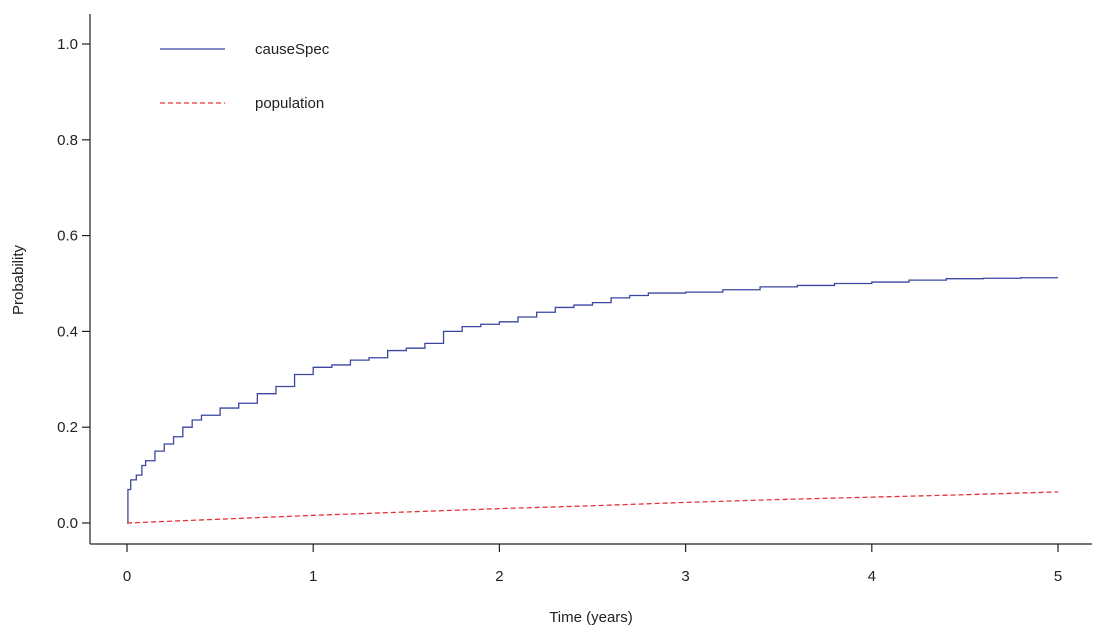  I want to click on x-tick-label: 4, so click(872, 576).